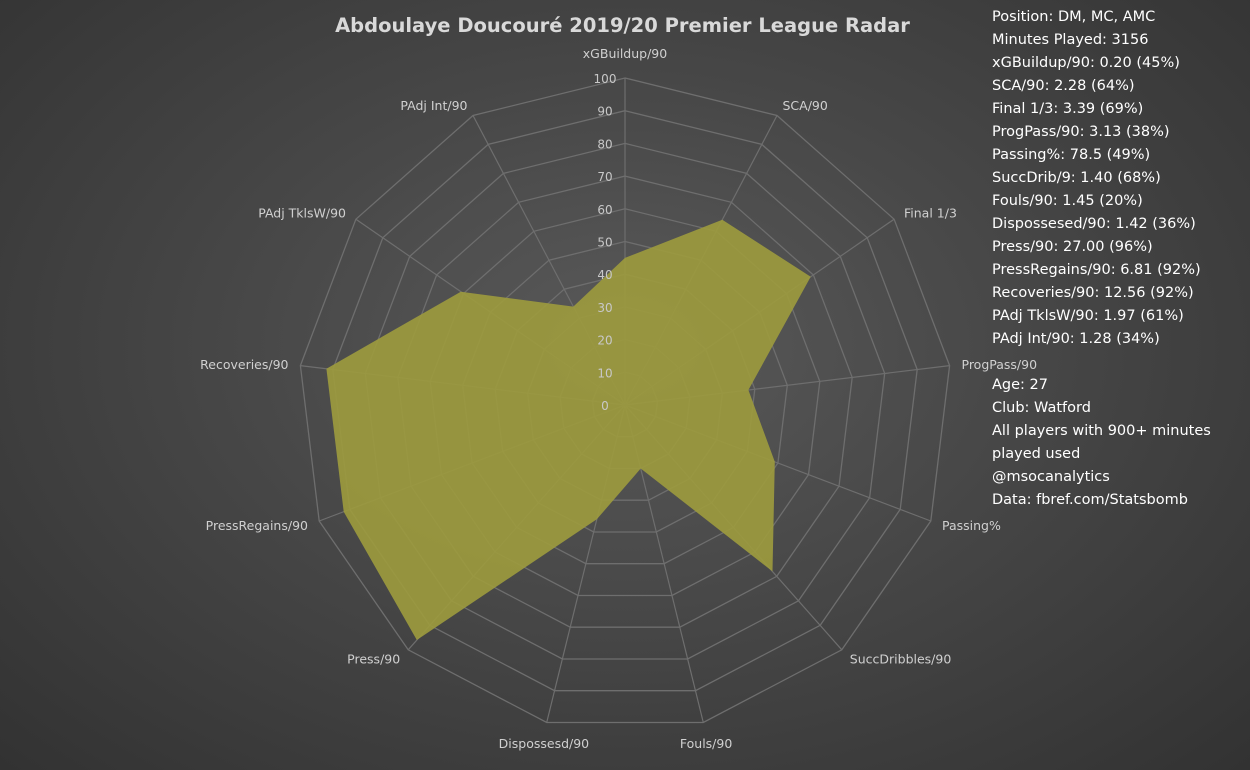 The height and width of the screenshot is (770, 1250). What do you see at coordinates (1094, 224) in the screenshot?
I see `stat-line: Dispossesed/90: 1.42 (36%)` at bounding box center [1094, 224].